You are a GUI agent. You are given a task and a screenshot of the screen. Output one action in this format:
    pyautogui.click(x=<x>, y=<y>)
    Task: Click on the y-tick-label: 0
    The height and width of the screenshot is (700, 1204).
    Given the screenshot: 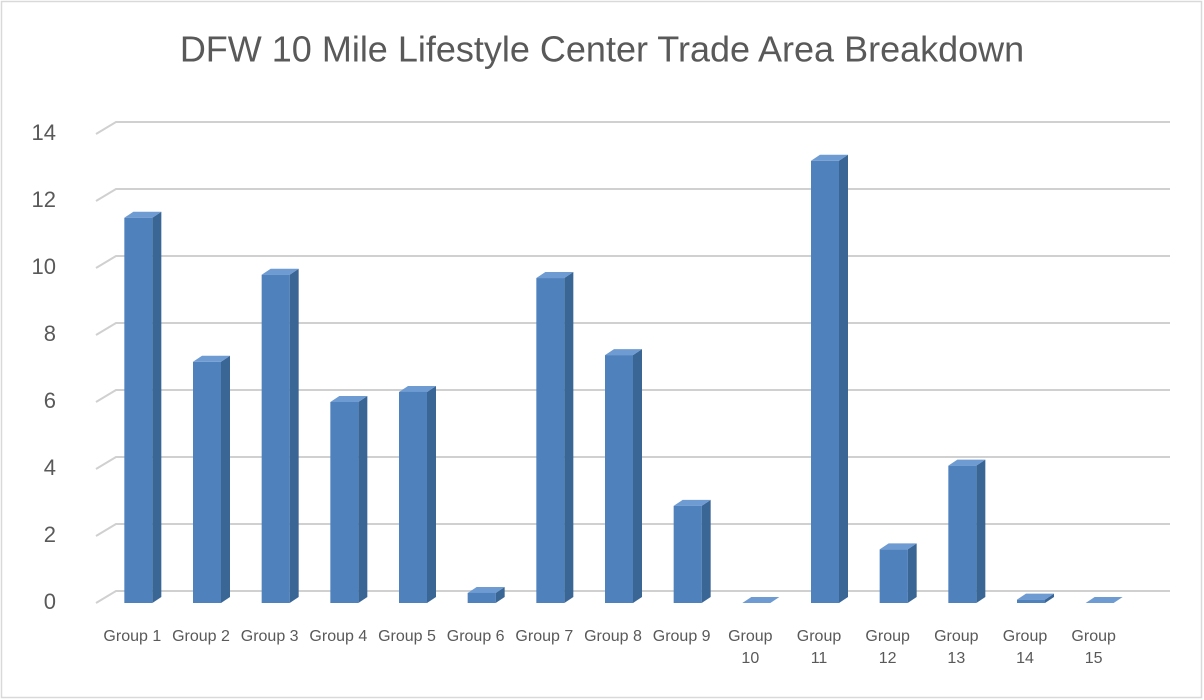 What is the action you would take?
    pyautogui.click(x=50, y=601)
    